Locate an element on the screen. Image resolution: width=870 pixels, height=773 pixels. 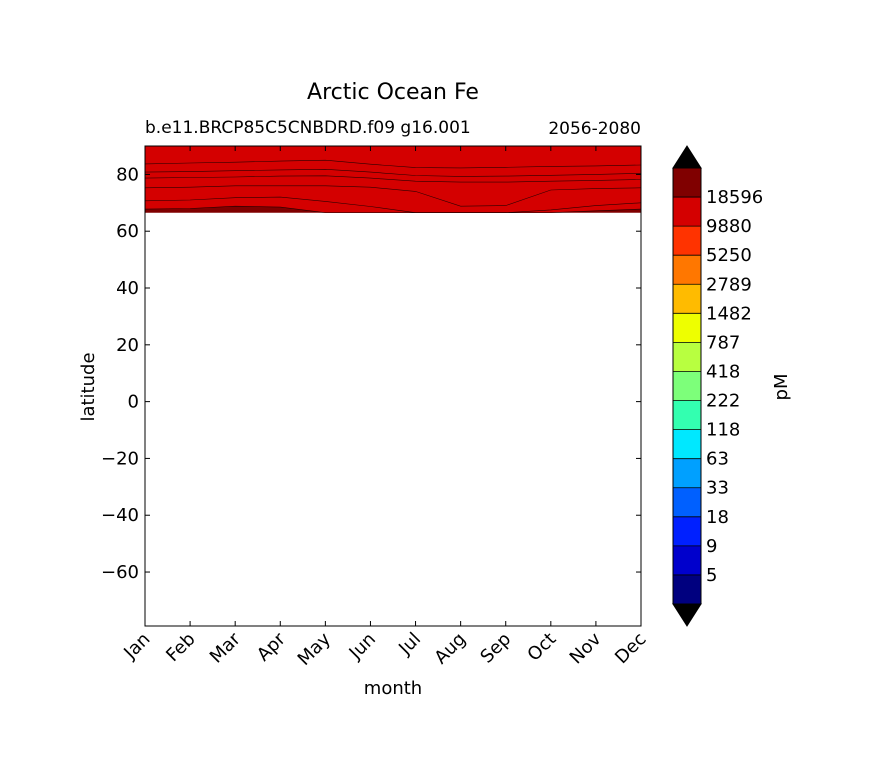
colorbar-tick-label: 63 is located at coordinates (717, 459).